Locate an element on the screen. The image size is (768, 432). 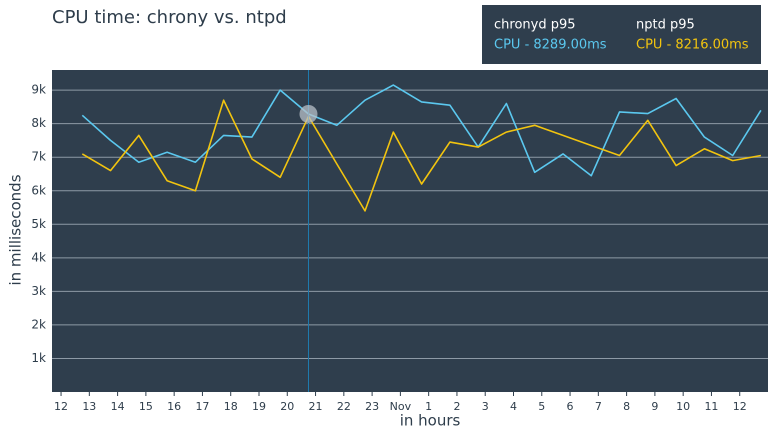
x-axis-label: in hours is located at coordinates (430, 421).